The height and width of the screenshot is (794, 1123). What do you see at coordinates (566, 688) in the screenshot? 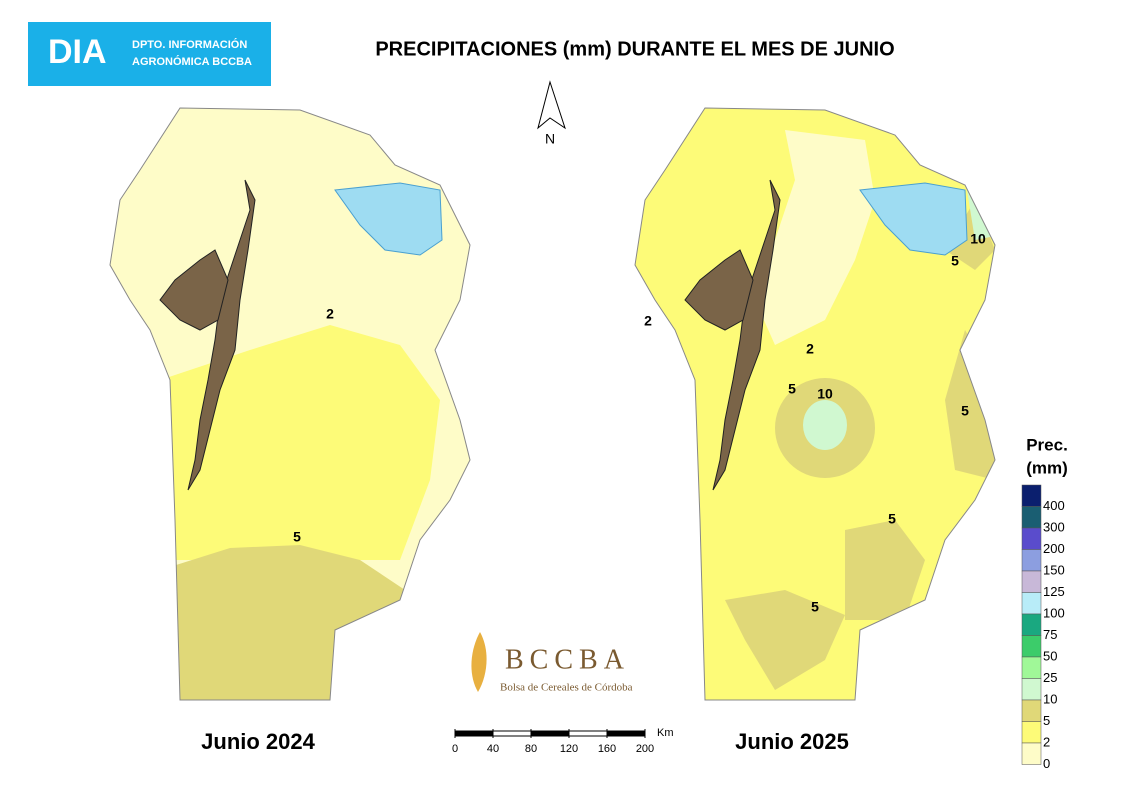
I see `logo-subtitle: Bolsa de Cereales de Córdoba` at bounding box center [566, 688].